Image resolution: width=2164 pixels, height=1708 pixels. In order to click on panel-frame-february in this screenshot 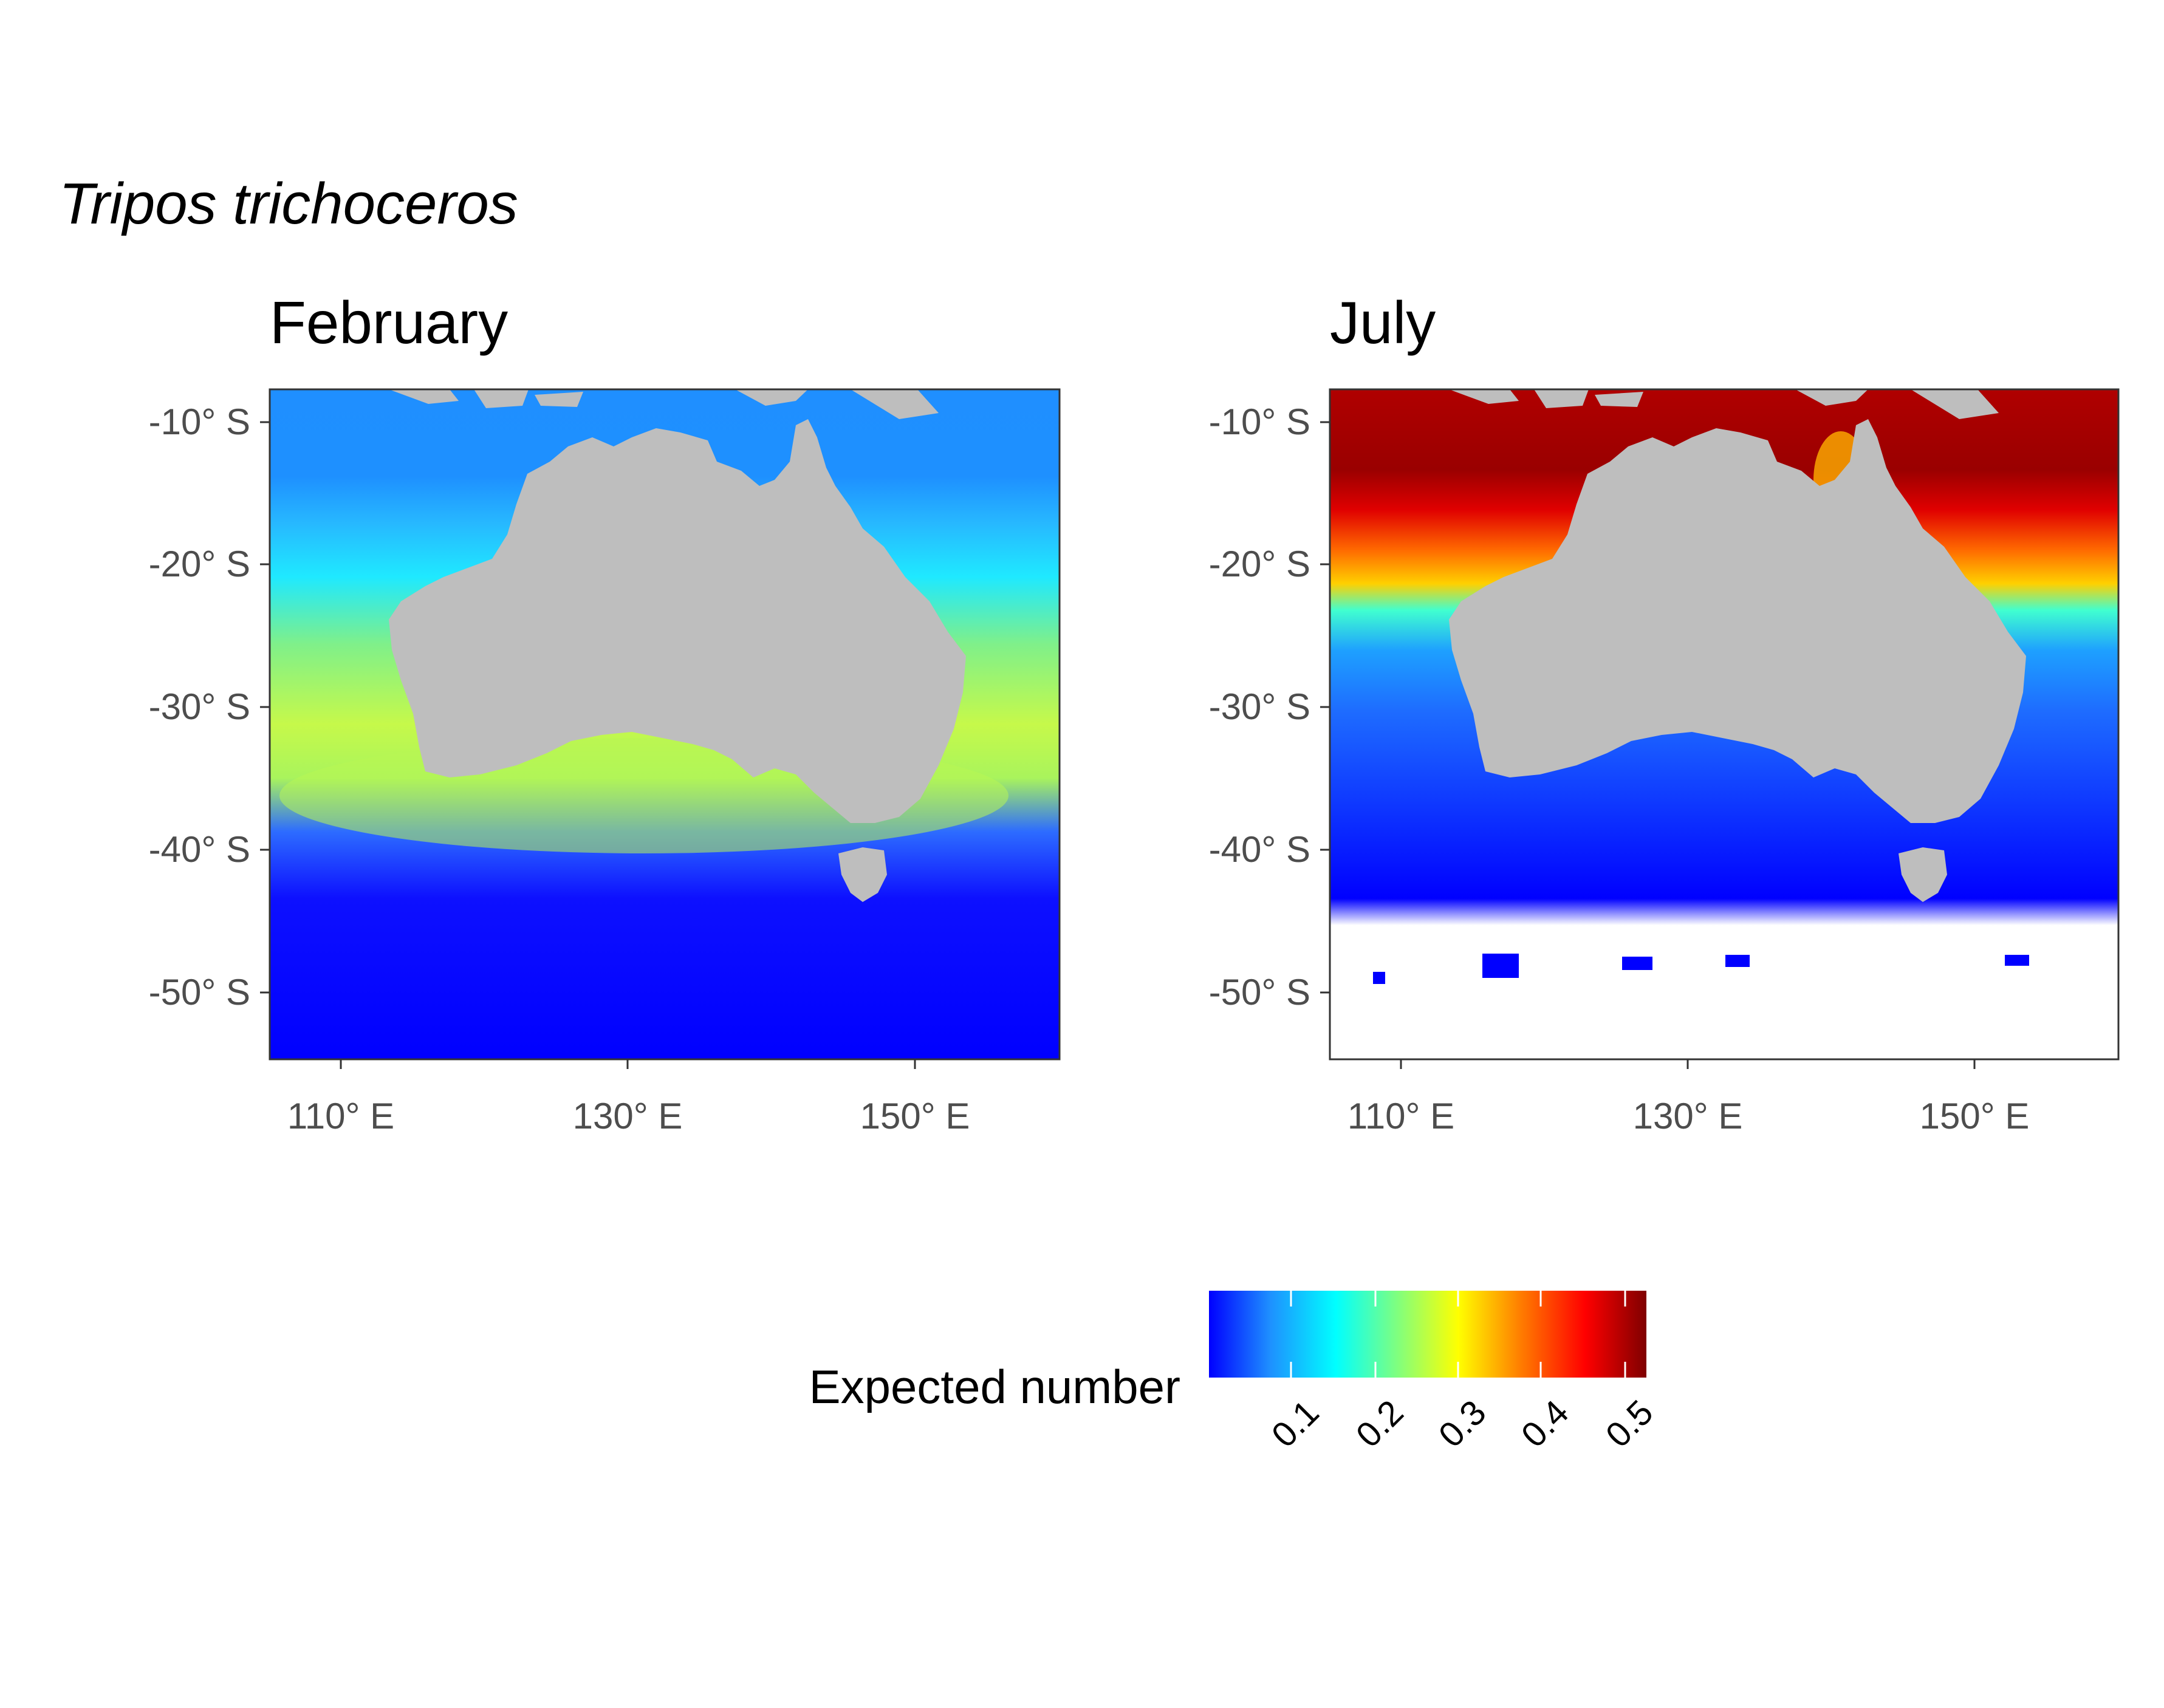, I will do `click(665, 725)`.